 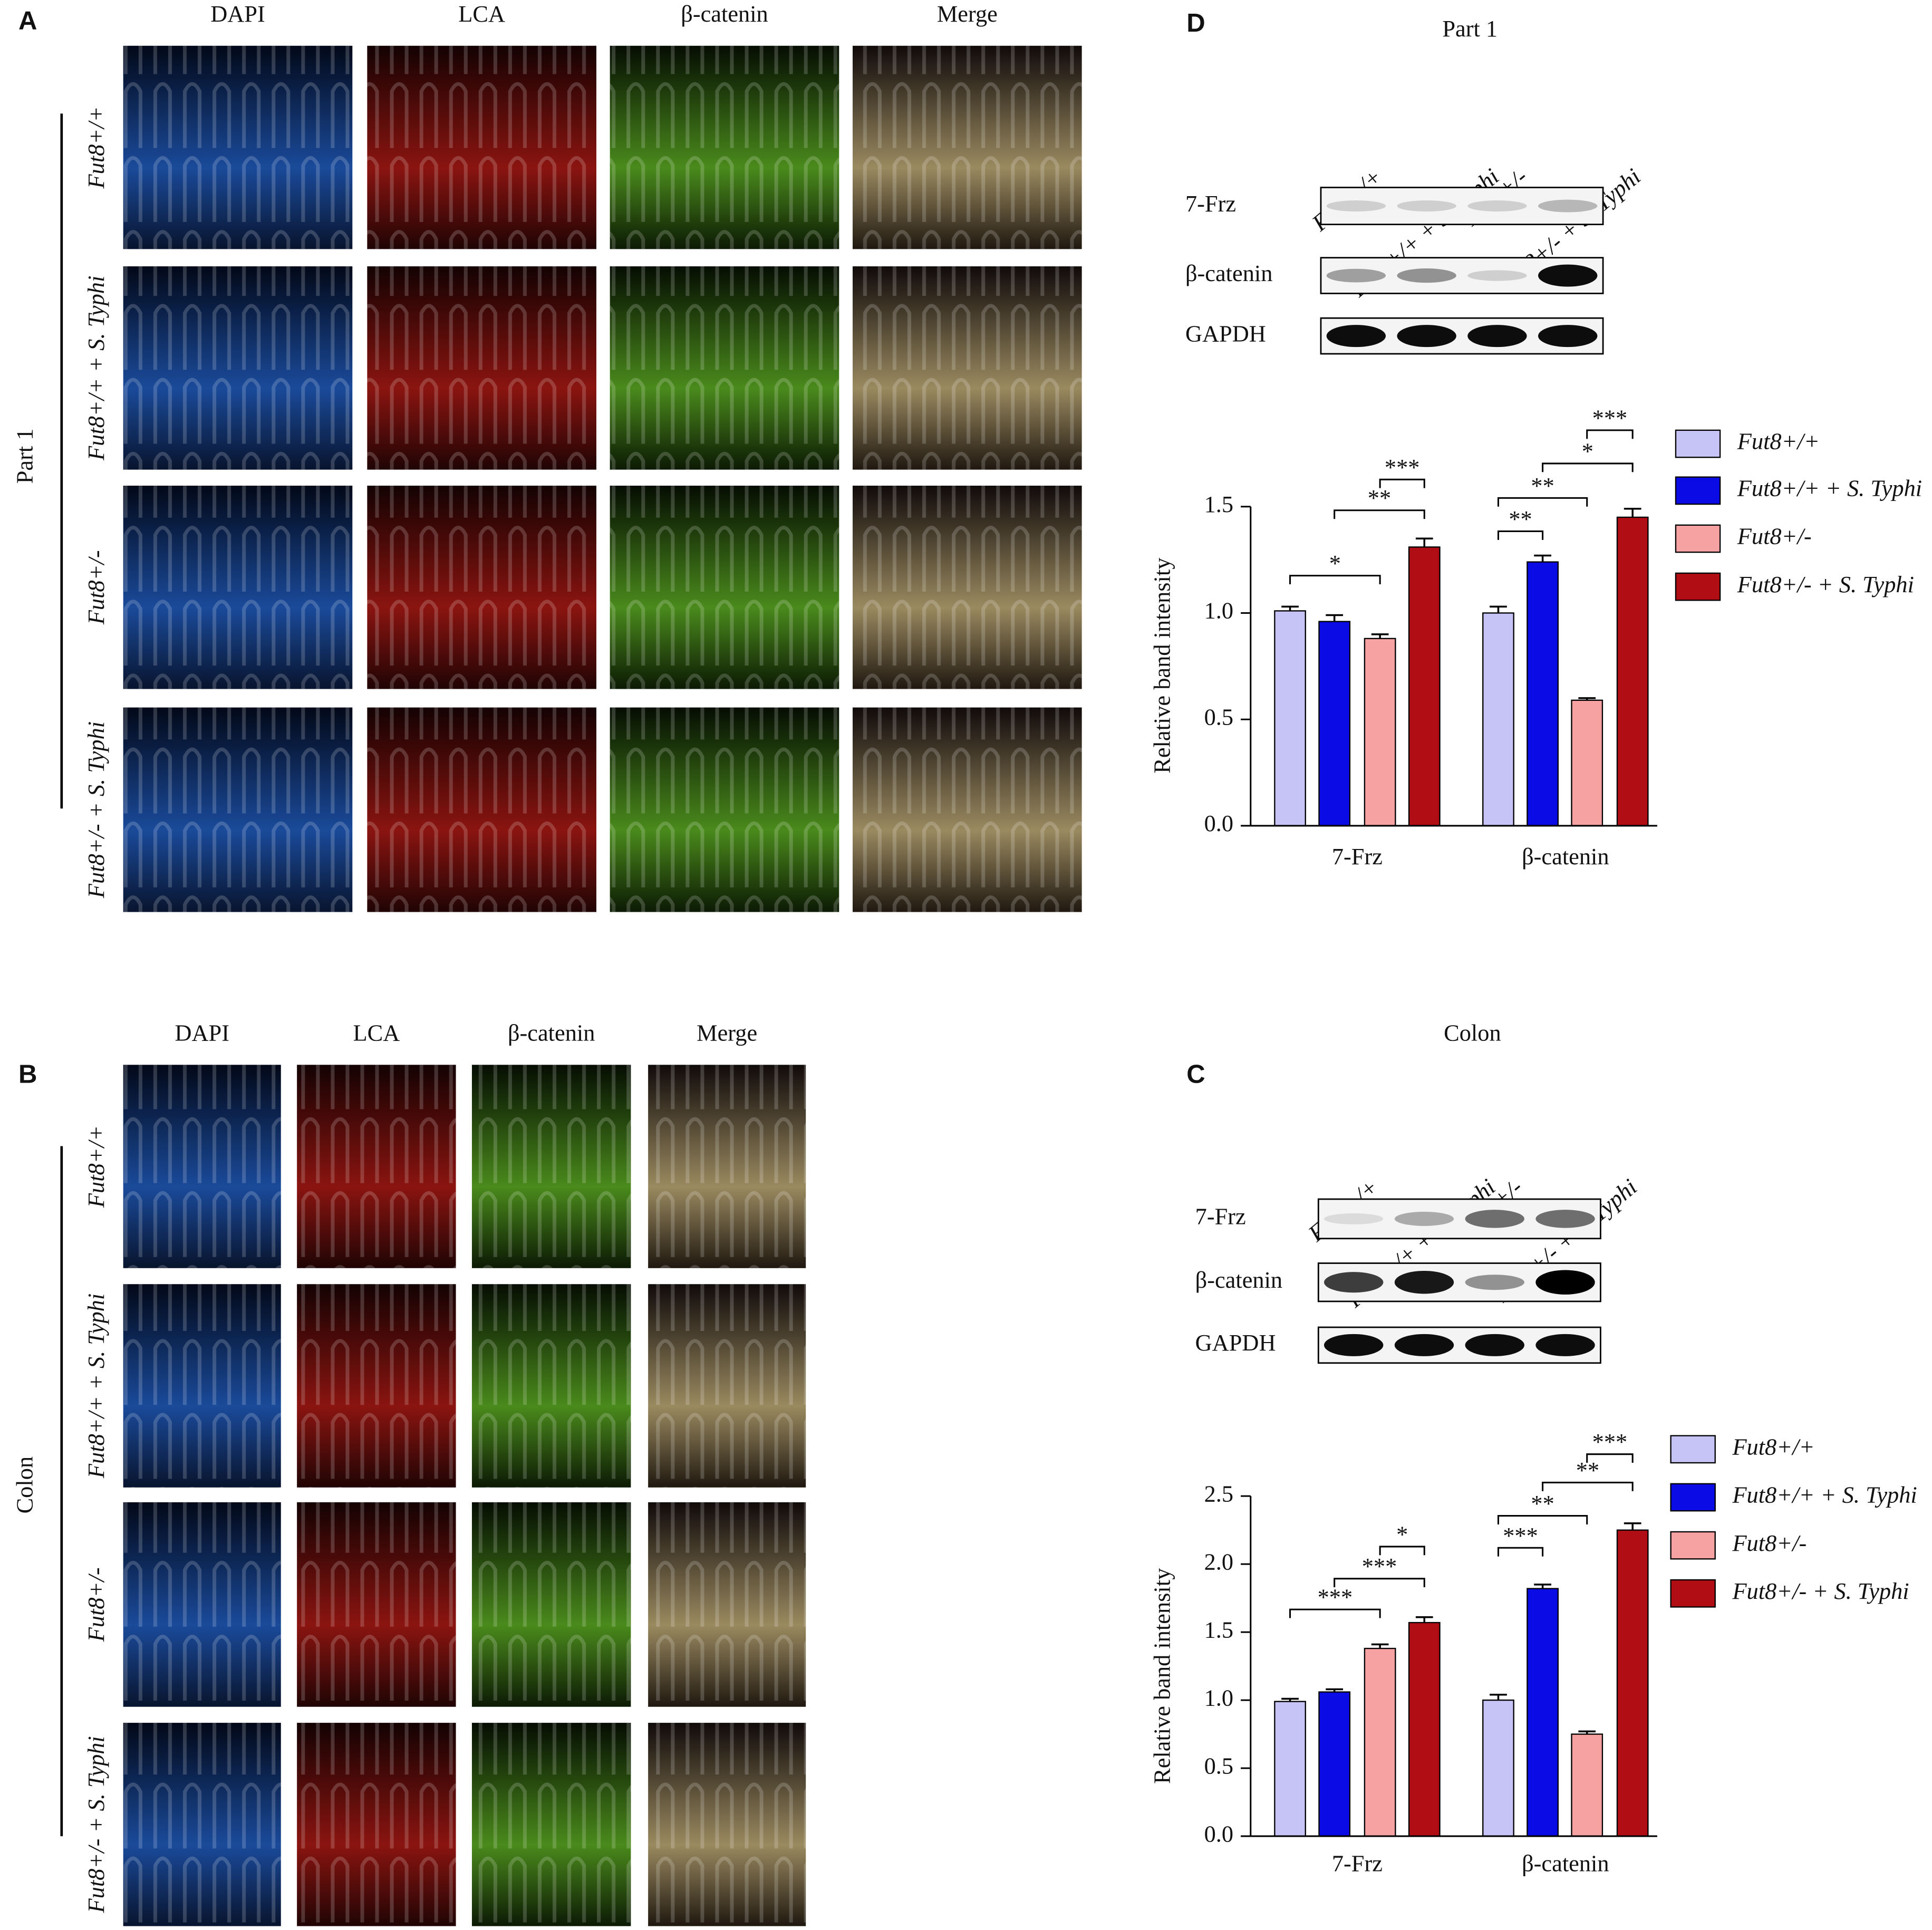 I want to click on blot-row-label: GAPDH, so click(x=1236, y=1343).